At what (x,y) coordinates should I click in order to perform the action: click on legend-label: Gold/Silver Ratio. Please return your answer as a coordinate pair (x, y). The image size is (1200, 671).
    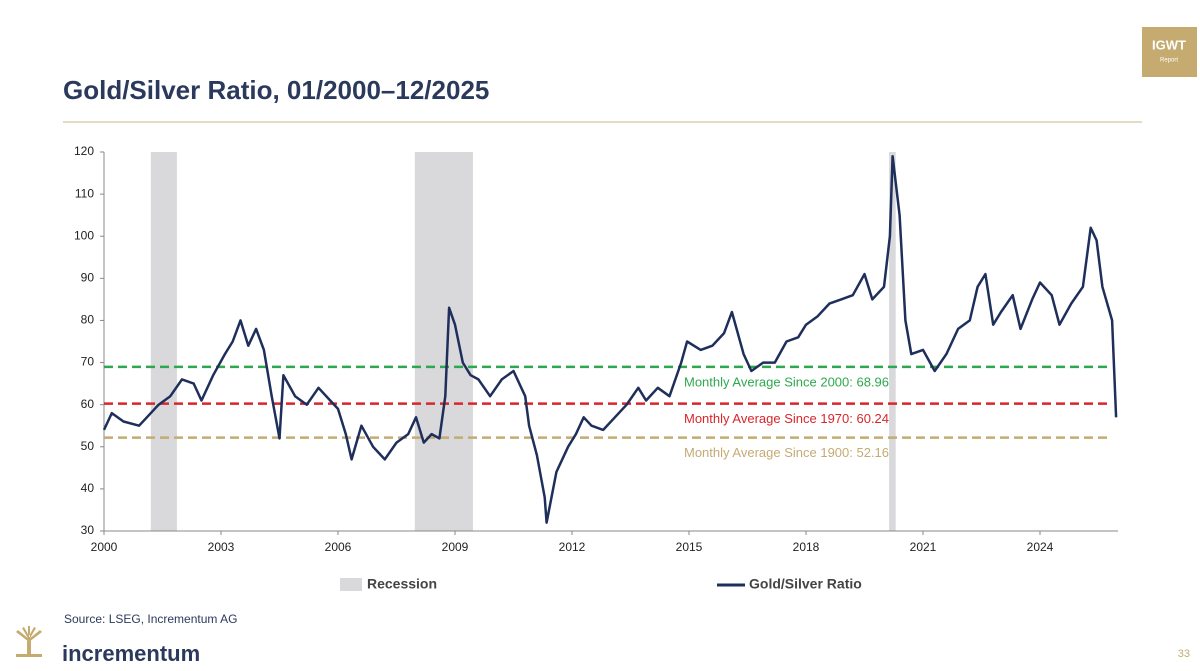
    Looking at the image, I should click on (805, 584).